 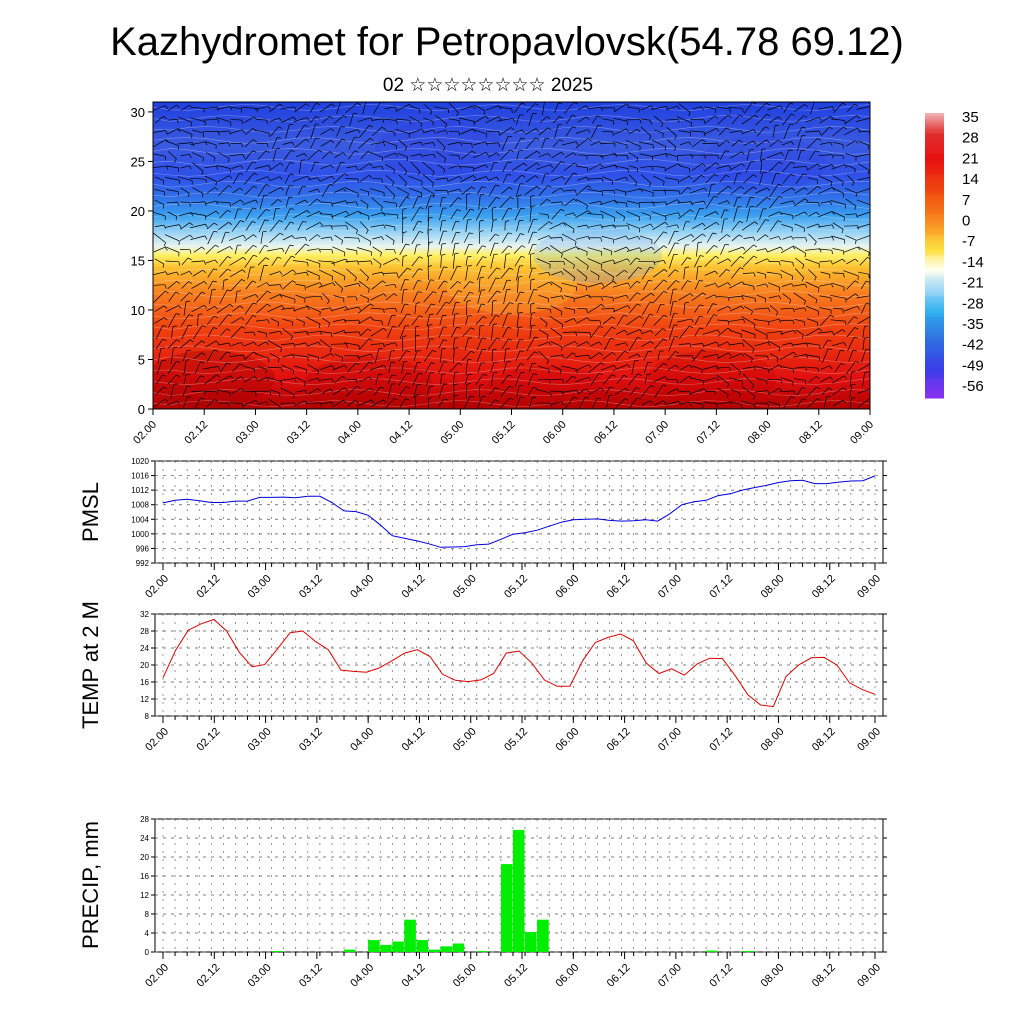 What do you see at coordinates (157, 976) in the screenshot?
I see `x-tick-label: 02.00` at bounding box center [157, 976].